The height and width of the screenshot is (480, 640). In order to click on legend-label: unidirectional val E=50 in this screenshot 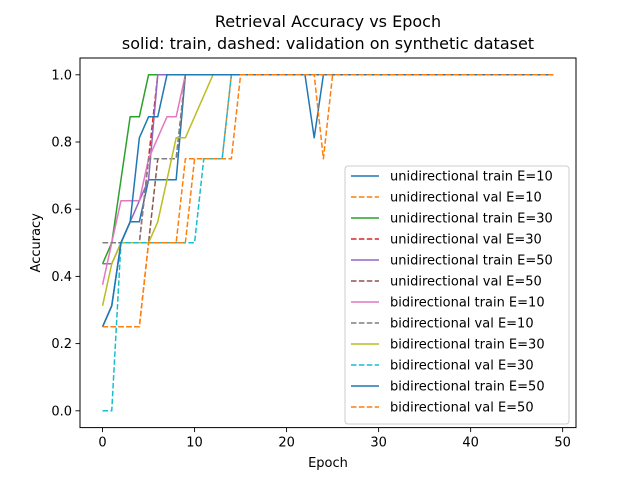, I will do `click(466, 282)`.